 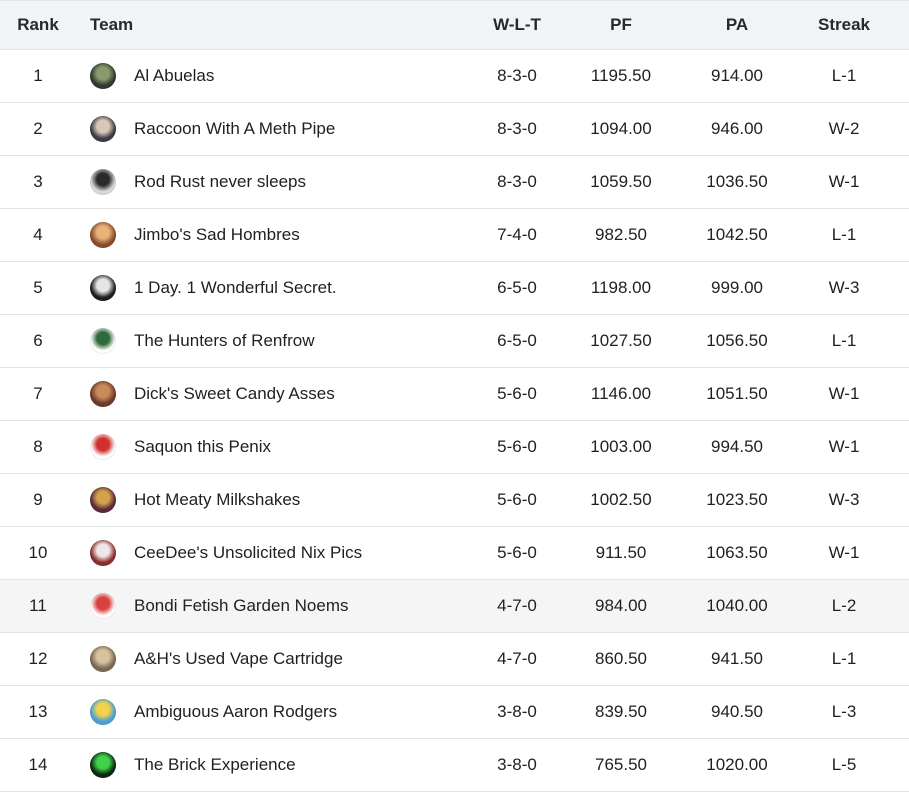 I want to click on team-cell: Bondi Fetish Garden Noems, so click(x=275, y=606).